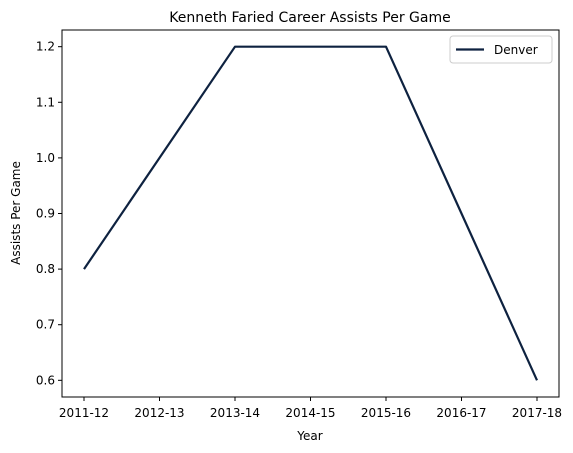 Image resolution: width=573 pixels, height=453 pixels. What do you see at coordinates (45, 158) in the screenshot?
I see `y-tick-label: 1.0` at bounding box center [45, 158].